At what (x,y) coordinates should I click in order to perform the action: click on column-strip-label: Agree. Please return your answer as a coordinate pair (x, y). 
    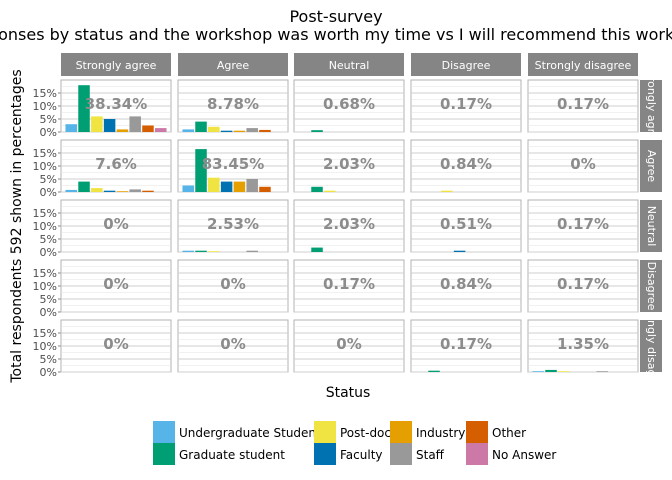
    Looking at the image, I should click on (233, 65).